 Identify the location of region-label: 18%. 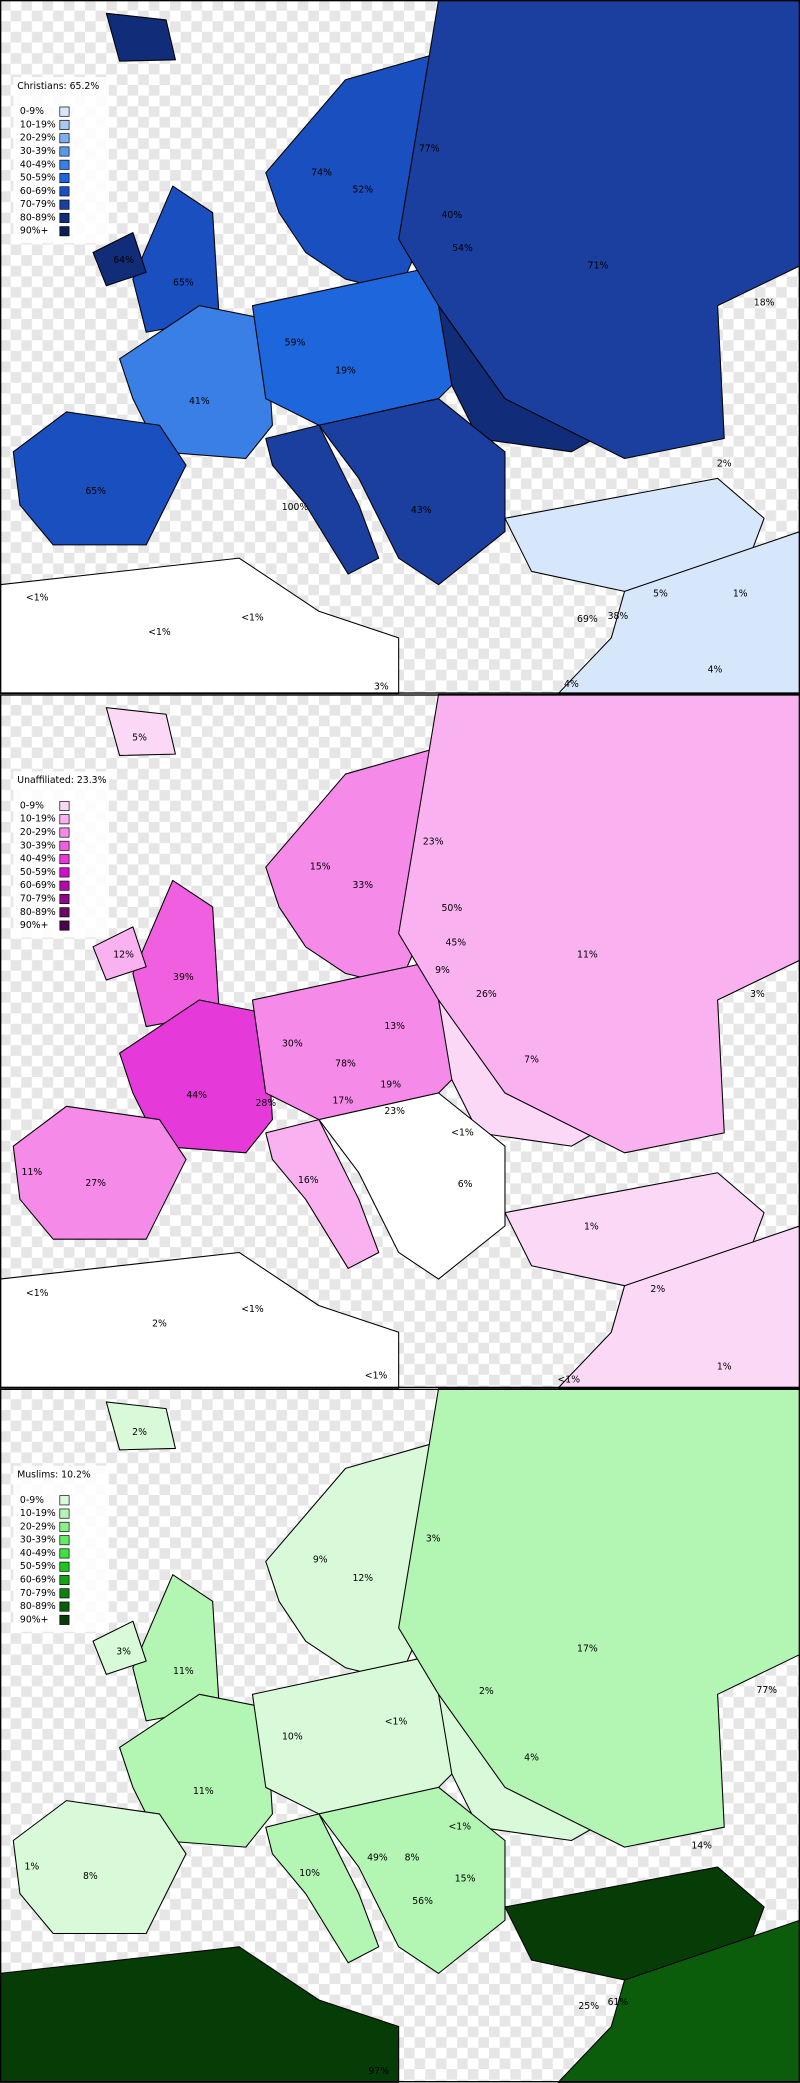
(764, 302).